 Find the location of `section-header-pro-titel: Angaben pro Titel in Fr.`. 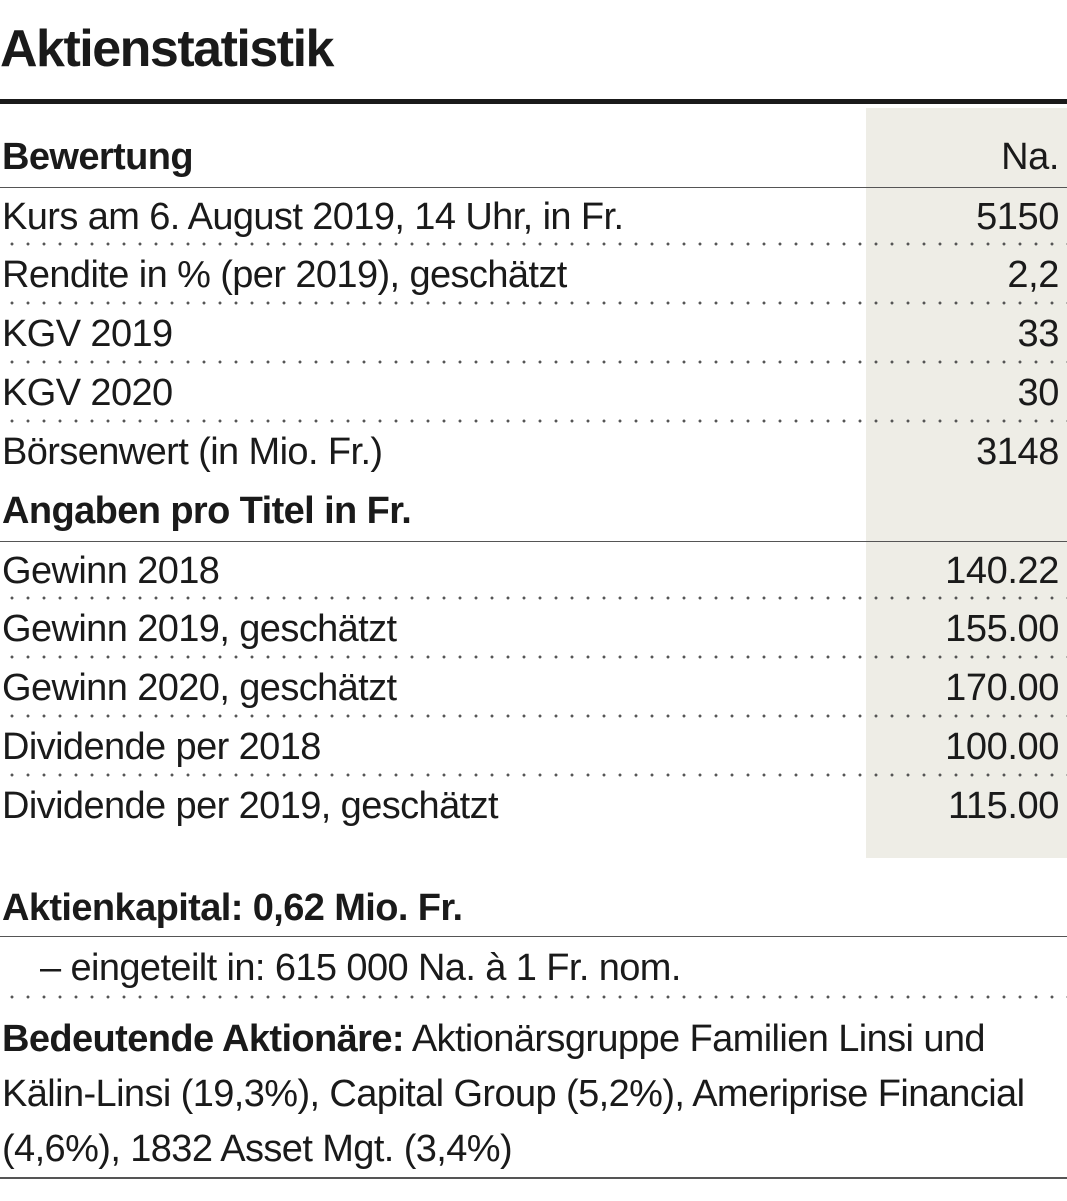

section-header-pro-titel: Angaben pro Titel in Fr. is located at coordinates (533, 511).